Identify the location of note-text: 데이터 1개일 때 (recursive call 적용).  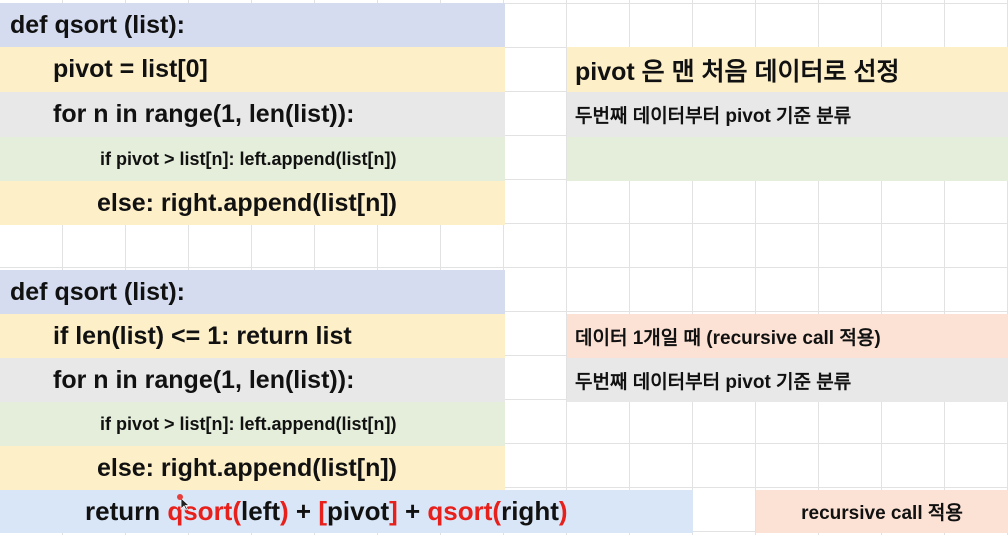
(728, 338).